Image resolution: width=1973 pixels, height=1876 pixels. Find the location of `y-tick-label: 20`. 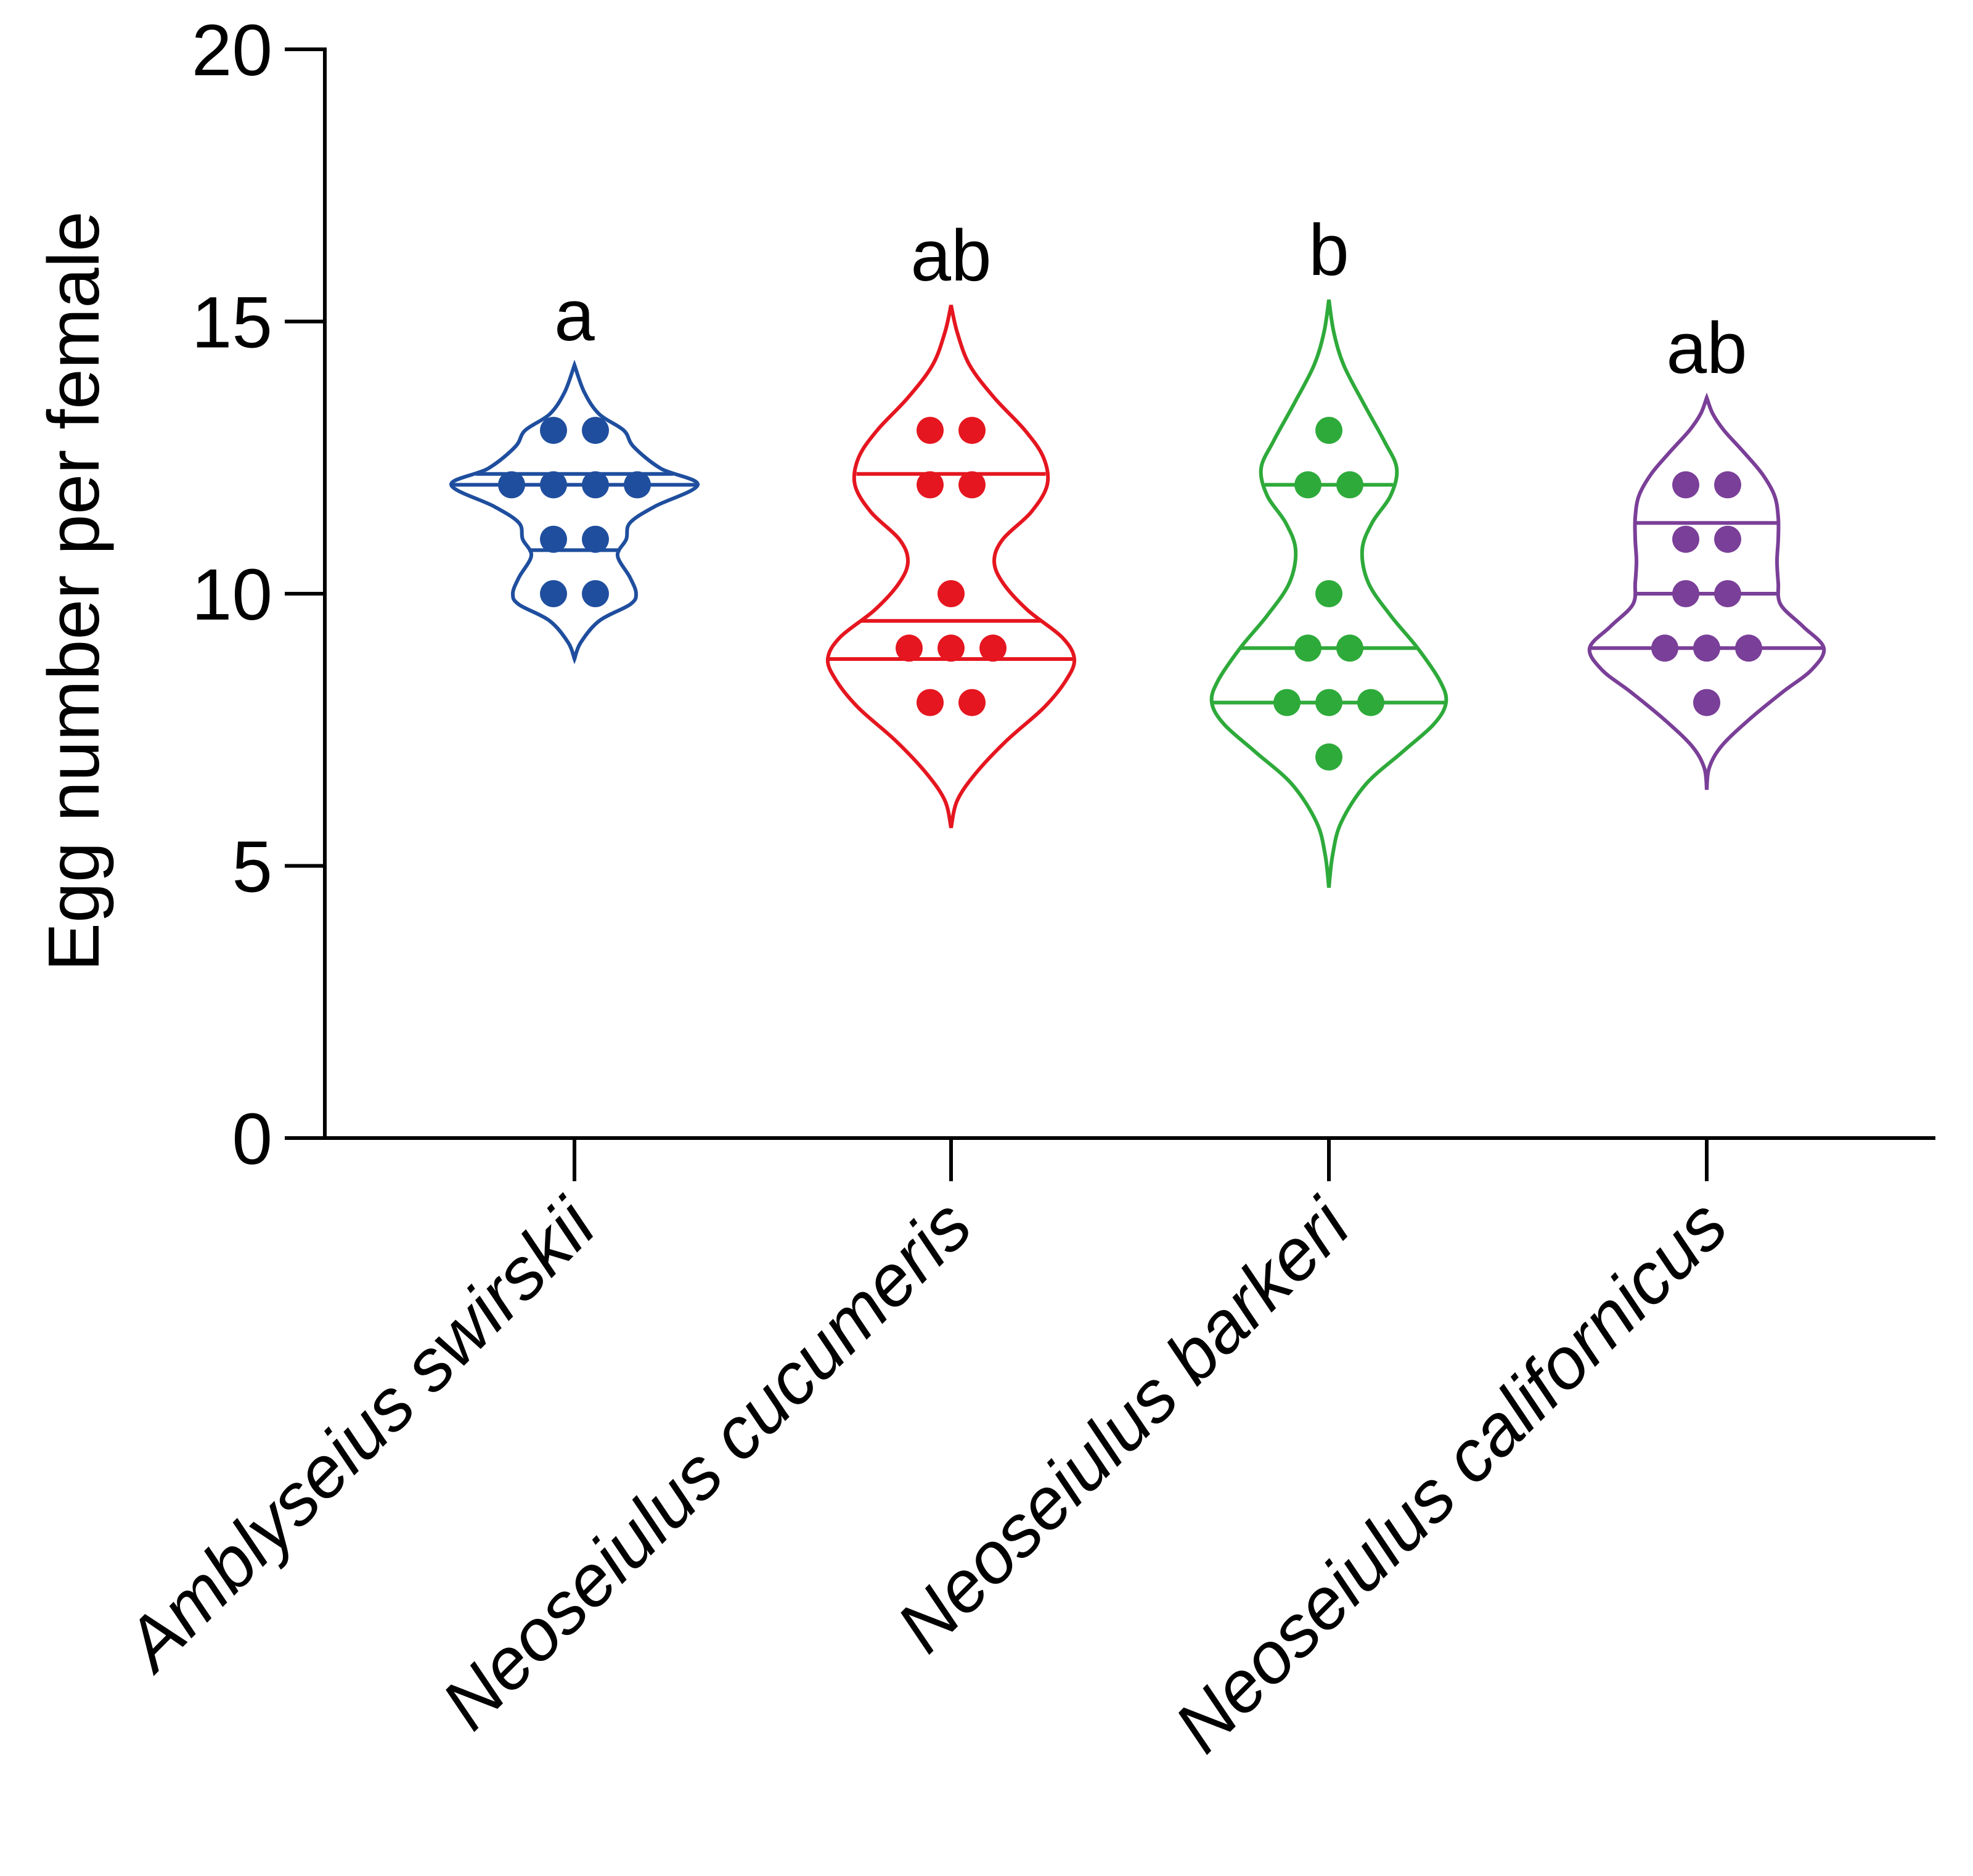

y-tick-label: 20 is located at coordinates (232, 50).